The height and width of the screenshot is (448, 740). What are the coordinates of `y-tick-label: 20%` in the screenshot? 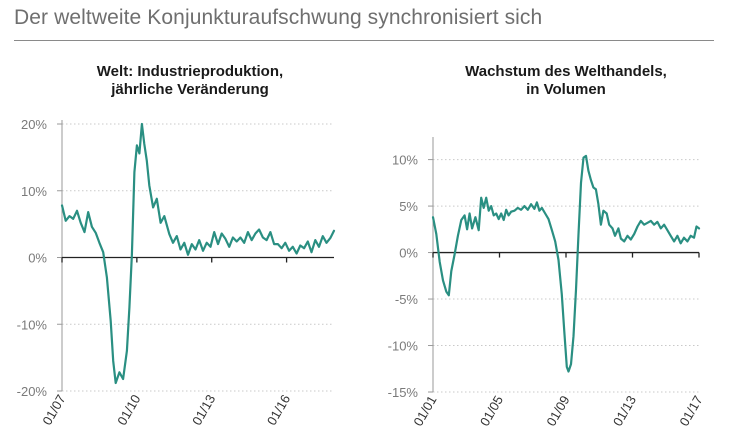 It's located at (34, 124).